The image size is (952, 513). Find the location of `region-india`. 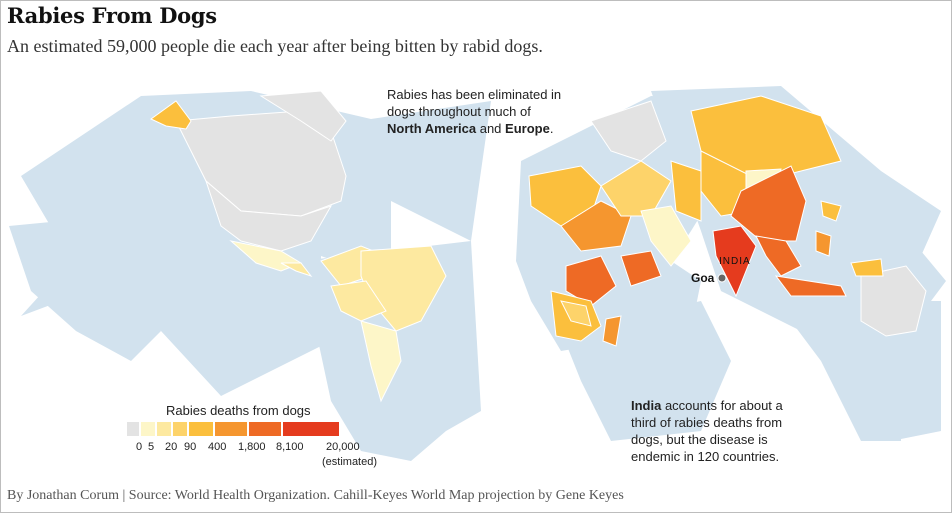

region-india is located at coordinates (734, 261).